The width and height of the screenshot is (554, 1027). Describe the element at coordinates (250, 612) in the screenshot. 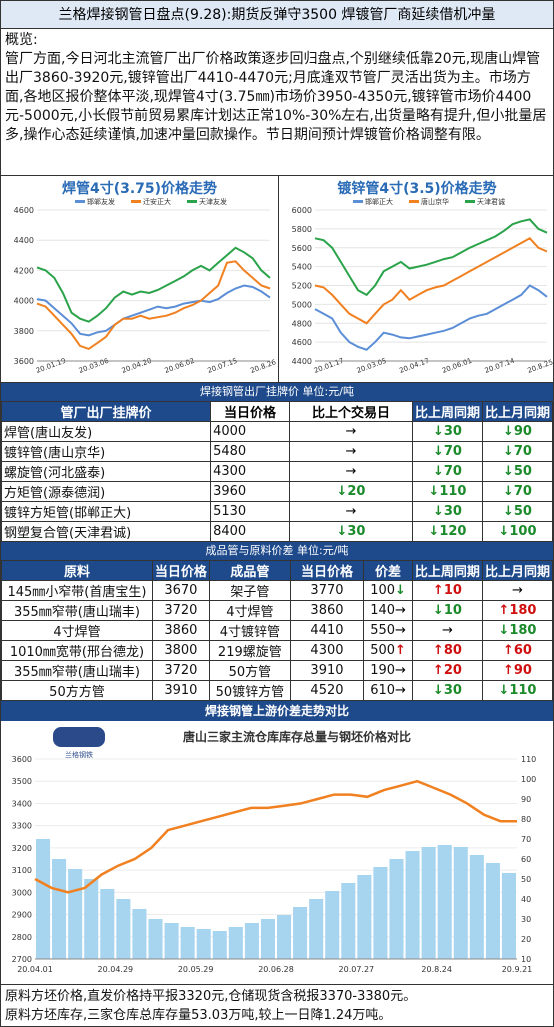

I see `finished-pipe-value: 4寸焊管` at that location.